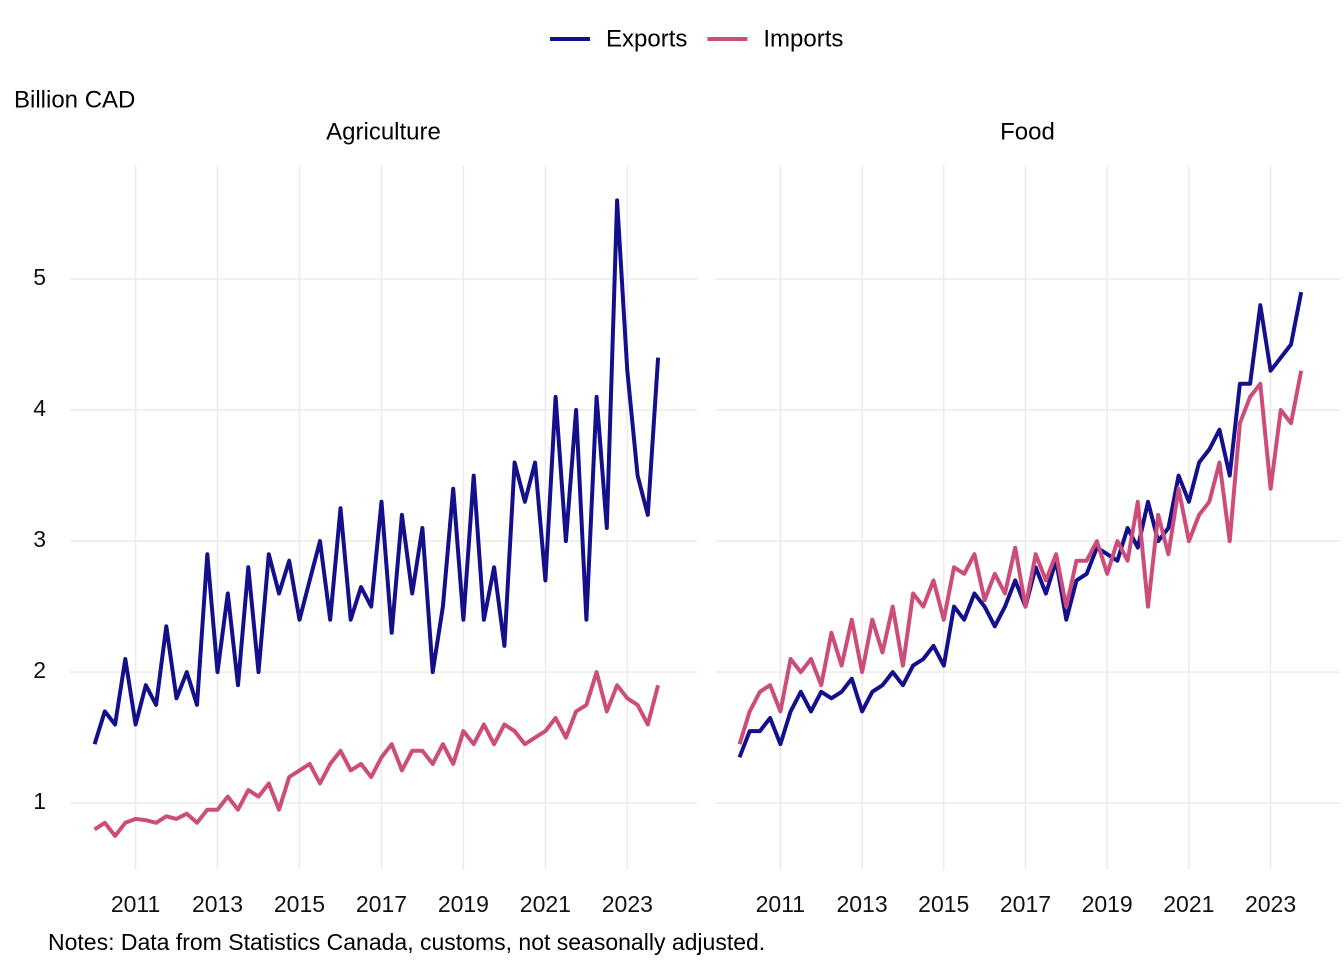 The height and width of the screenshot is (960, 1344). I want to click on legend-label: Imports, so click(803, 38).